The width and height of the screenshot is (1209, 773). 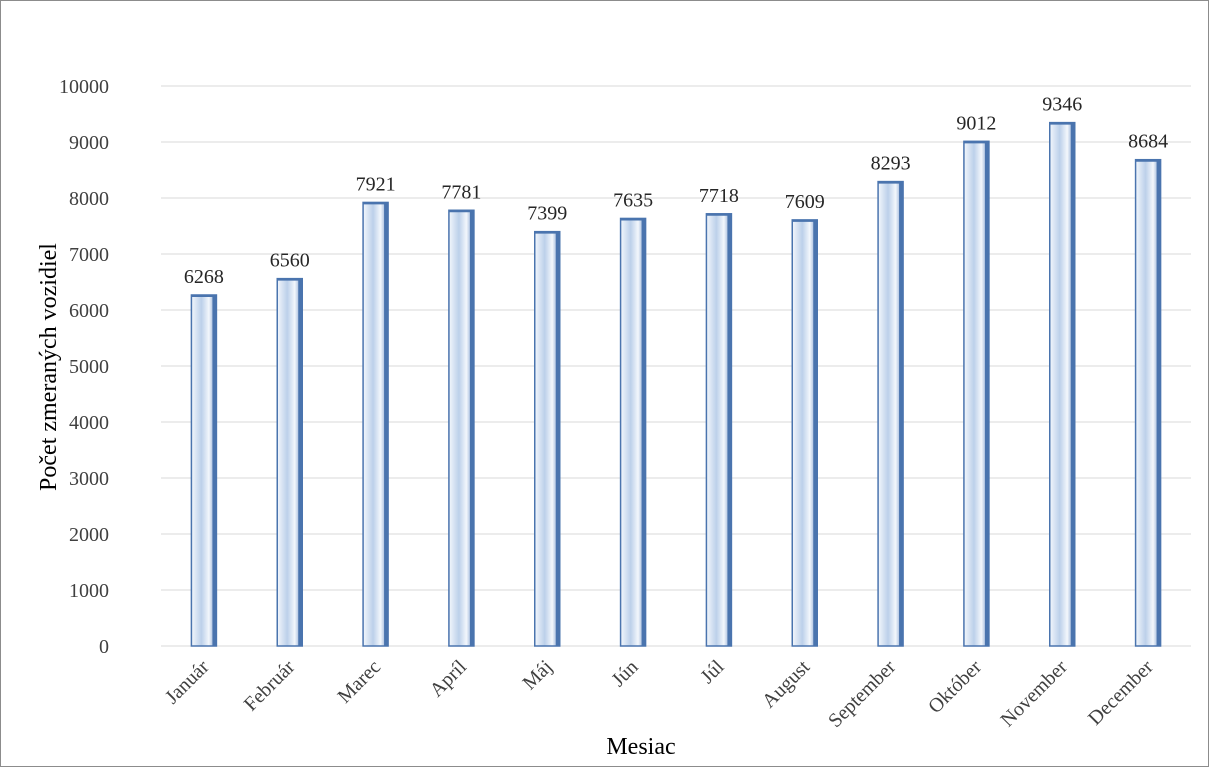 What do you see at coordinates (955, 687) in the screenshot?
I see `x-tick-label: Október` at bounding box center [955, 687].